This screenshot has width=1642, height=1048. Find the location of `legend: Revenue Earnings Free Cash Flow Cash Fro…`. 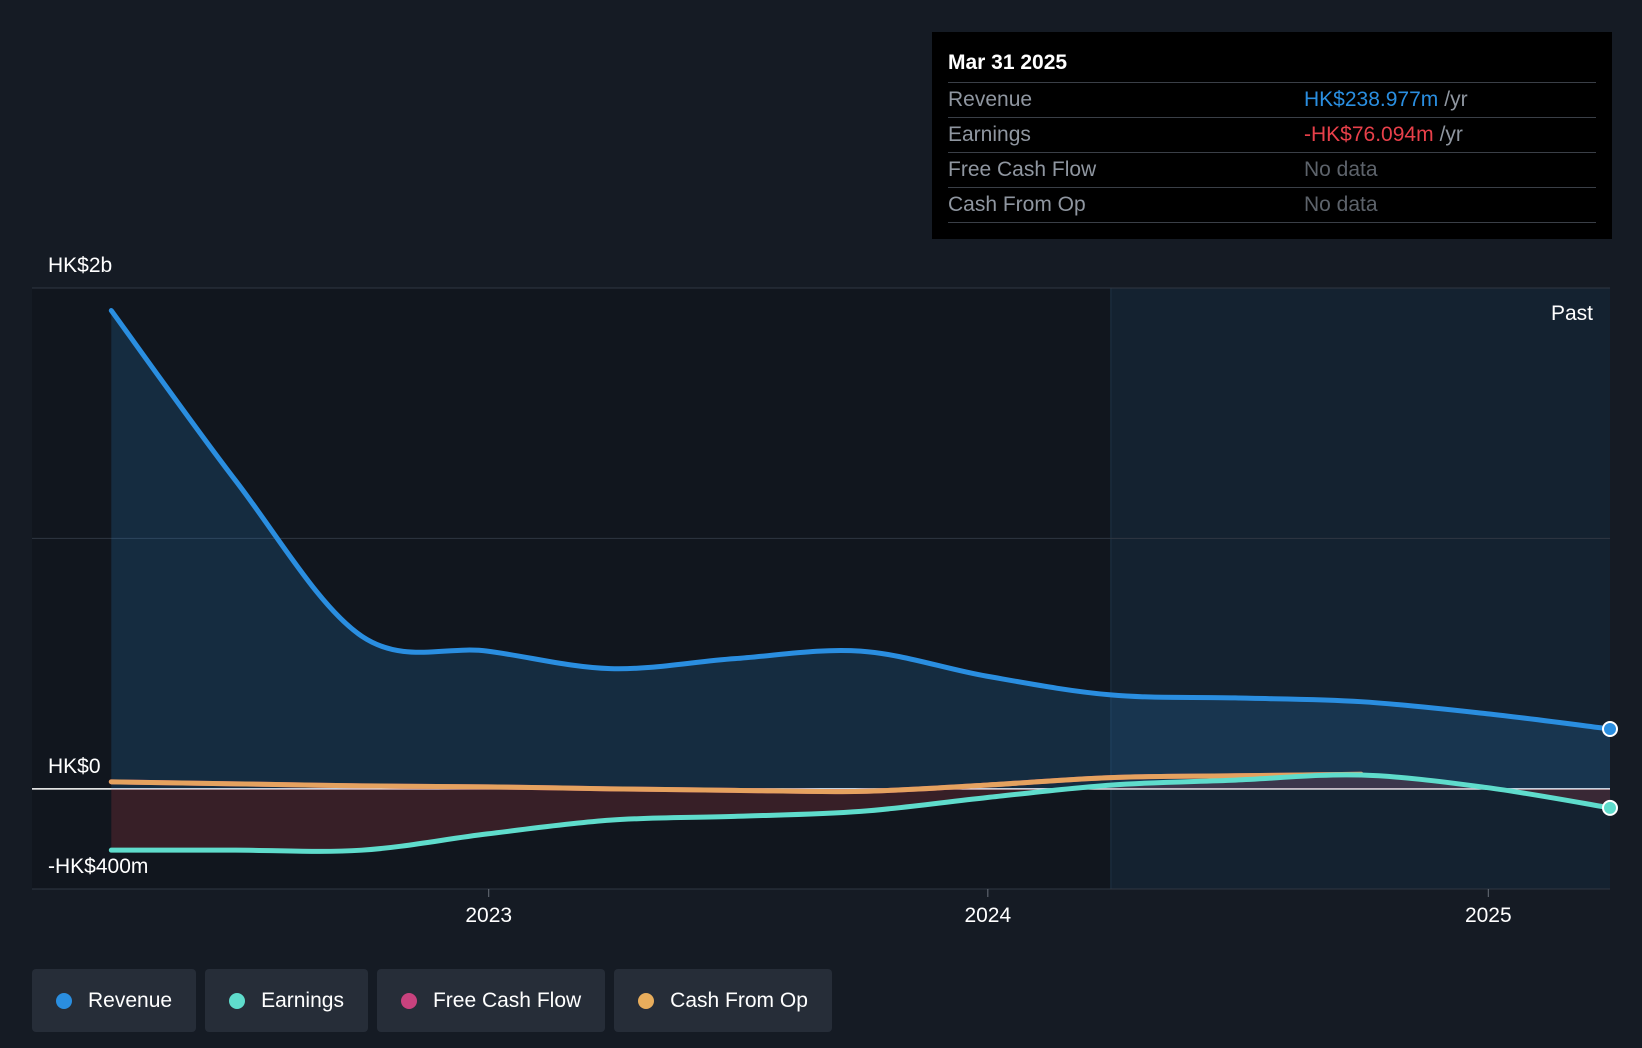

legend: Revenue Earnings Free Cash Flow Cash Fro… is located at coordinates (432, 1000).